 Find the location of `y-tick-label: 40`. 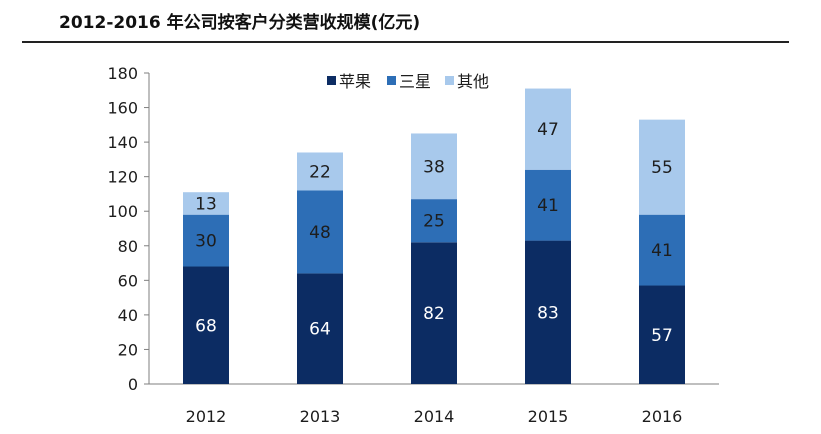

y-tick-label: 40 is located at coordinates (128, 315).